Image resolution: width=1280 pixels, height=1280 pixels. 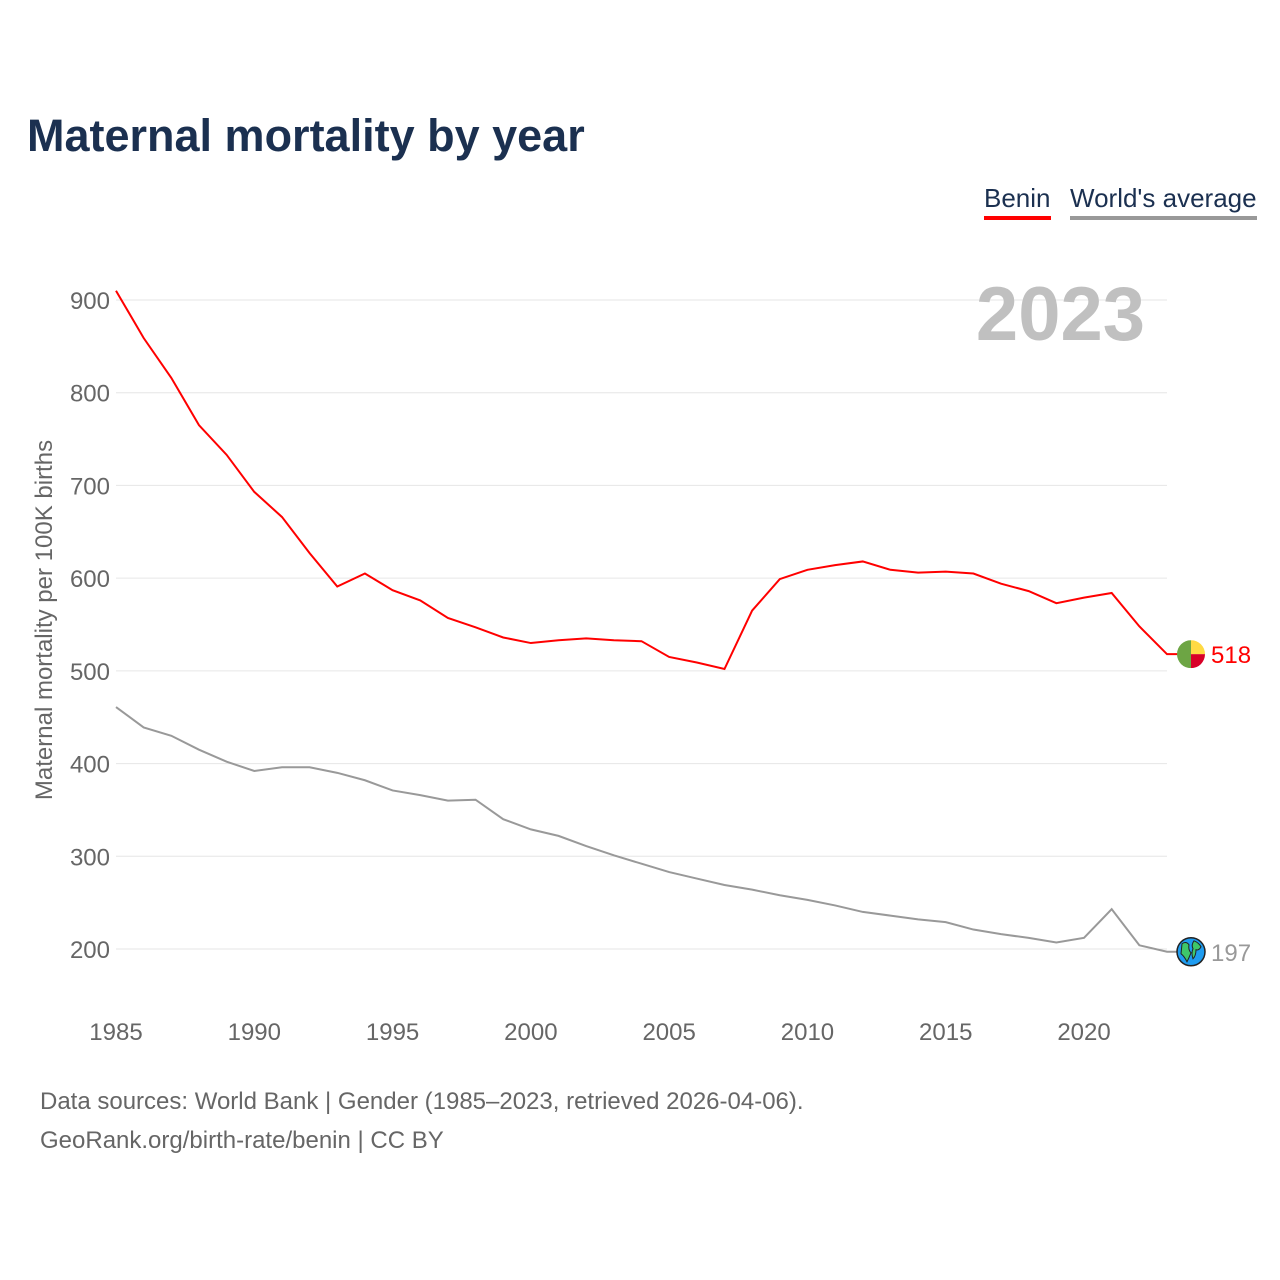 What do you see at coordinates (1231, 655) in the screenshot?
I see `end-value-label-benin: 518` at bounding box center [1231, 655].